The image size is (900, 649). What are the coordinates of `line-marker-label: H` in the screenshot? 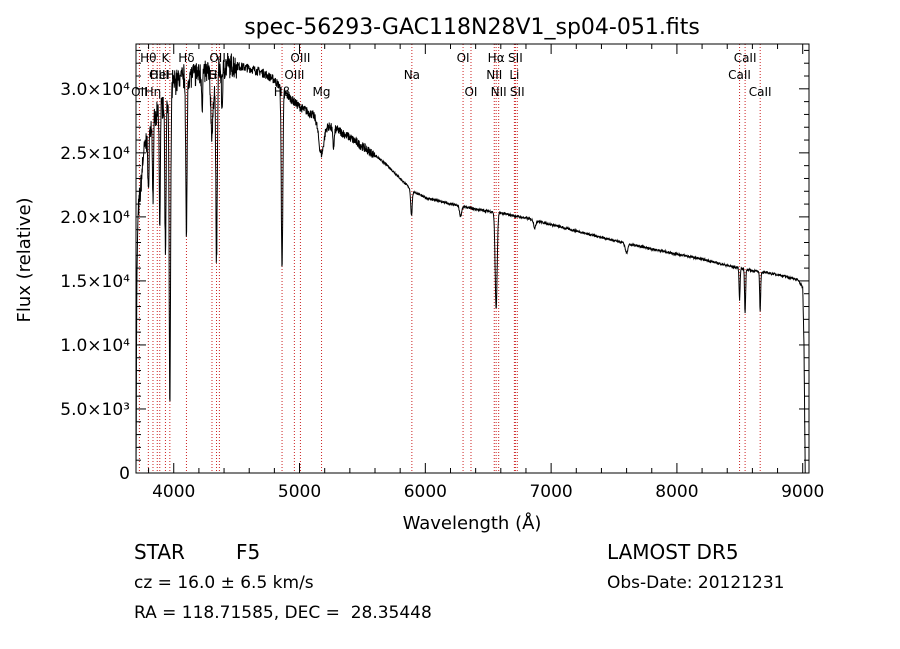 It's located at (169, 75).